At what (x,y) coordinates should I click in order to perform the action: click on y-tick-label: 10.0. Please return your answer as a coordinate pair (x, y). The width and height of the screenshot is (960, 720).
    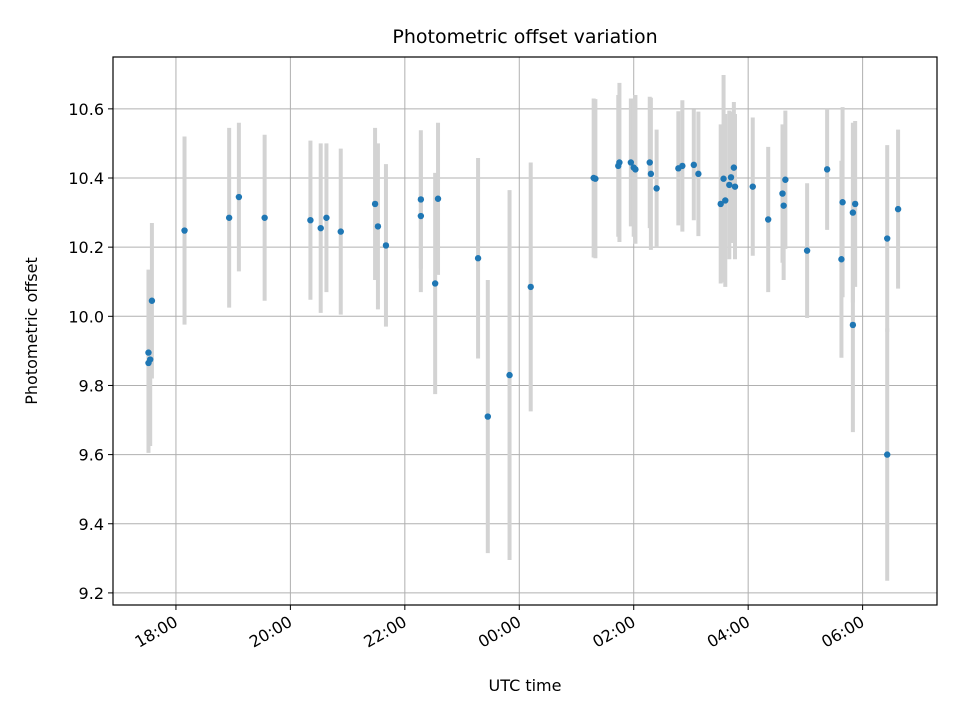
    Looking at the image, I should click on (86, 316).